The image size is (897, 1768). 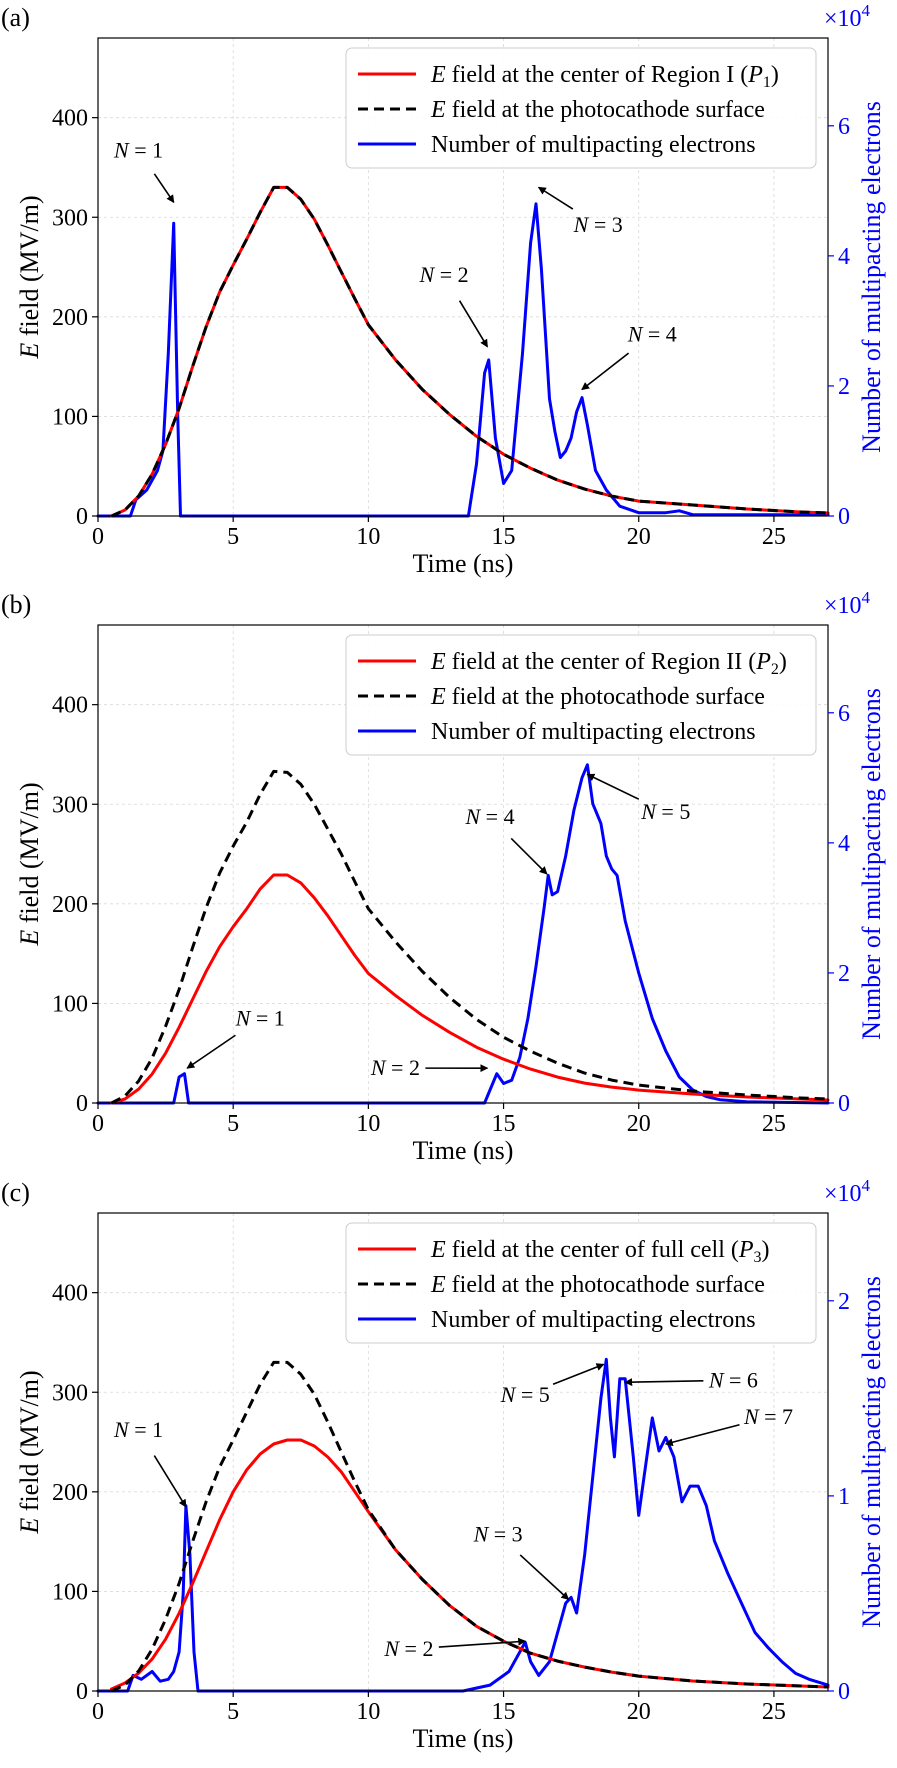 What do you see at coordinates (368, 537) in the screenshot?
I see `x-tick-label: 10` at bounding box center [368, 537].